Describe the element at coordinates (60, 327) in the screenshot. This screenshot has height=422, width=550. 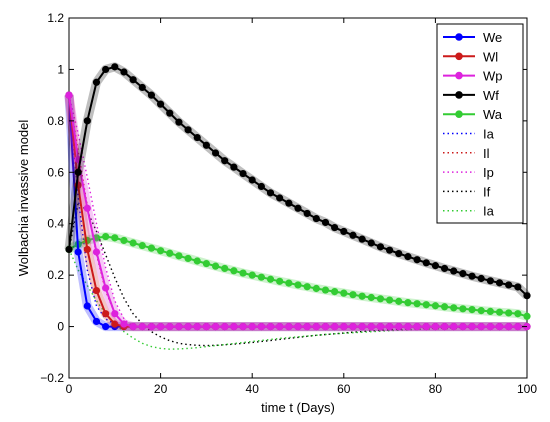
I see `y-tick-label: 0` at that location.